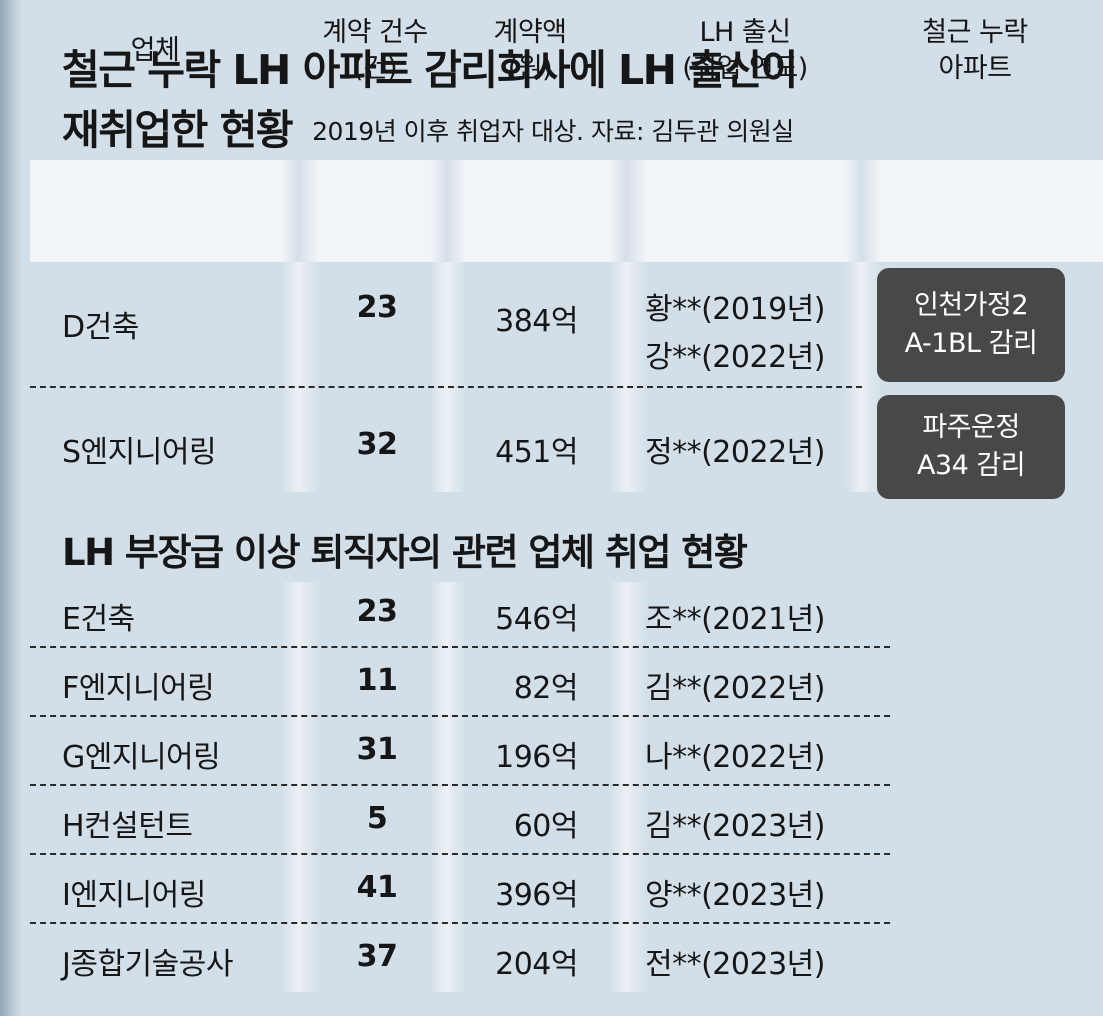 Image resolution: width=1103 pixels, height=1016 pixels. I want to click on apt-badge-line: 인천가정2, so click(971, 305).